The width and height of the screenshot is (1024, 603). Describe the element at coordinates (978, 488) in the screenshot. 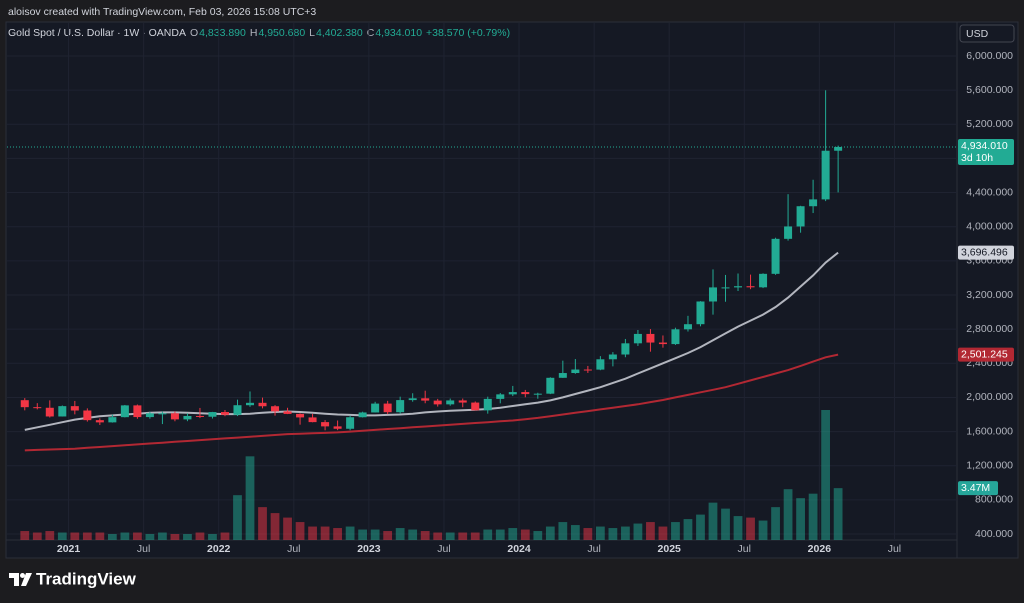

I see `volume-last-box` at that location.